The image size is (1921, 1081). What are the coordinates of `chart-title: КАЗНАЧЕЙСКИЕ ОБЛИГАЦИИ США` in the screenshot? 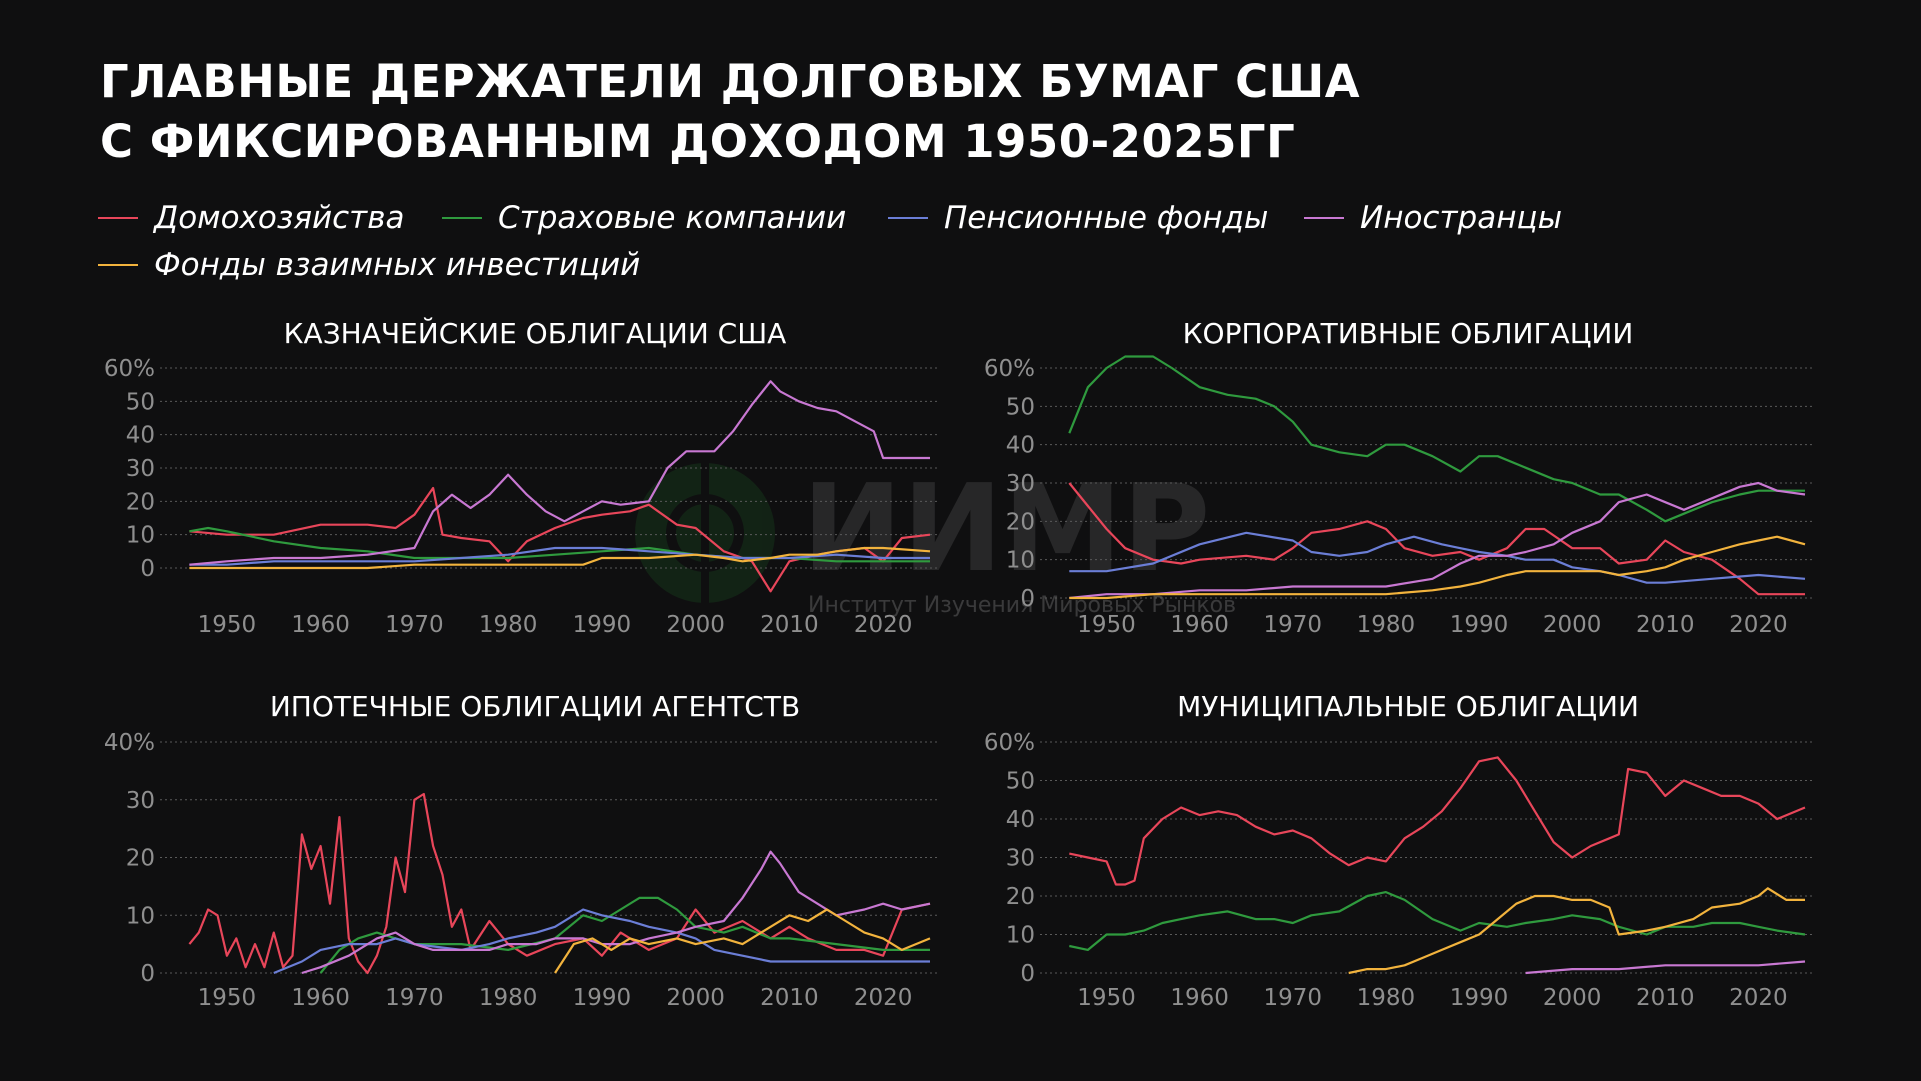 It's located at (535, 333).